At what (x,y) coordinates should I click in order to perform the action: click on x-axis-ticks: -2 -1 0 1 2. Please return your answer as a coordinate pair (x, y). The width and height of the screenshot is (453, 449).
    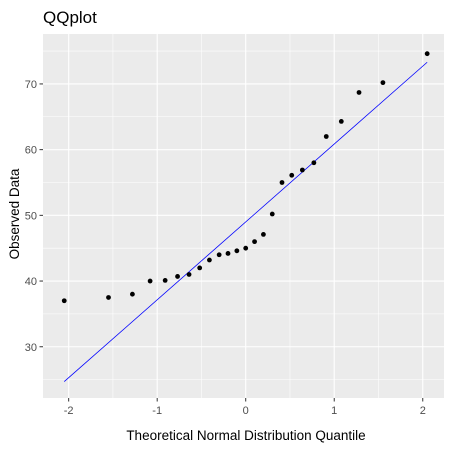
    Looking at the image, I should click on (245, 407).